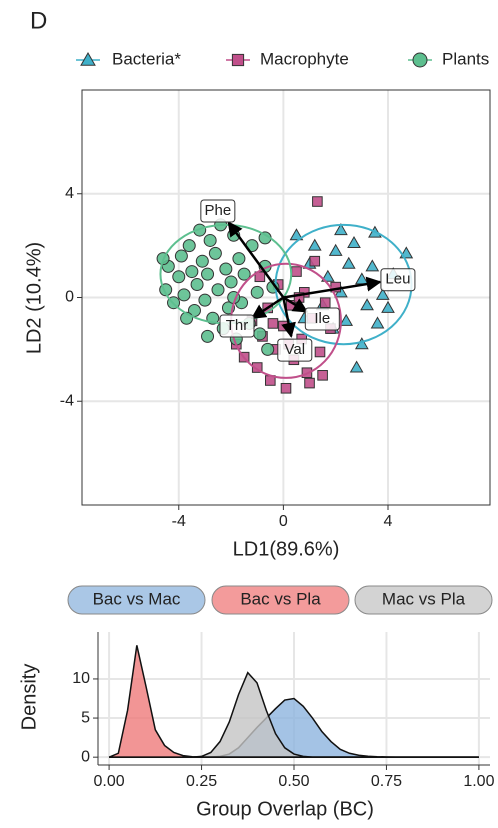 The image size is (498, 828). Describe the element at coordinates (304, 58) in the screenshot. I see `legend-label: Macrophyte` at that location.